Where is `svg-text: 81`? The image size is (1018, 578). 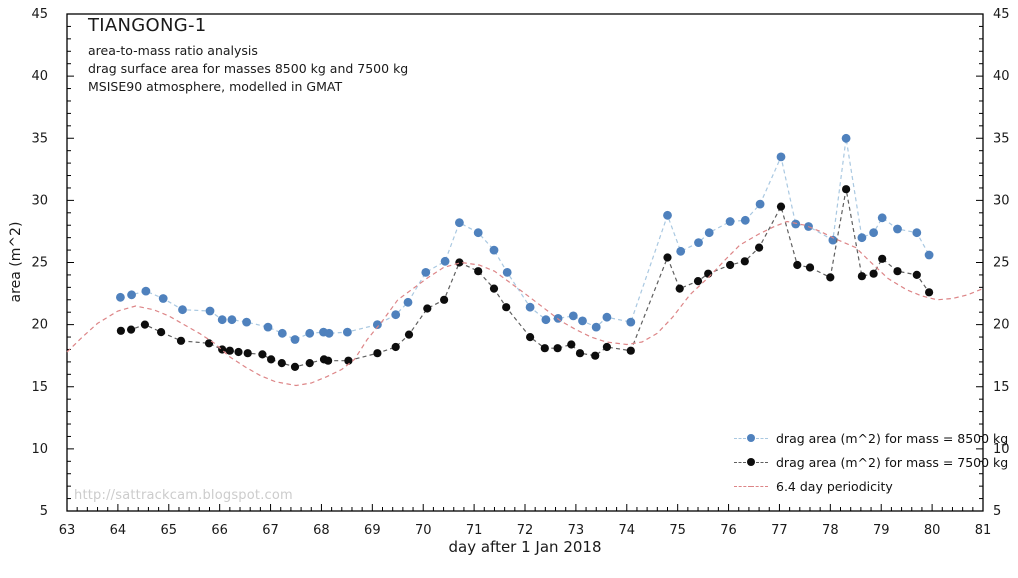
svg-text: 81 is located at coordinates (983, 530).